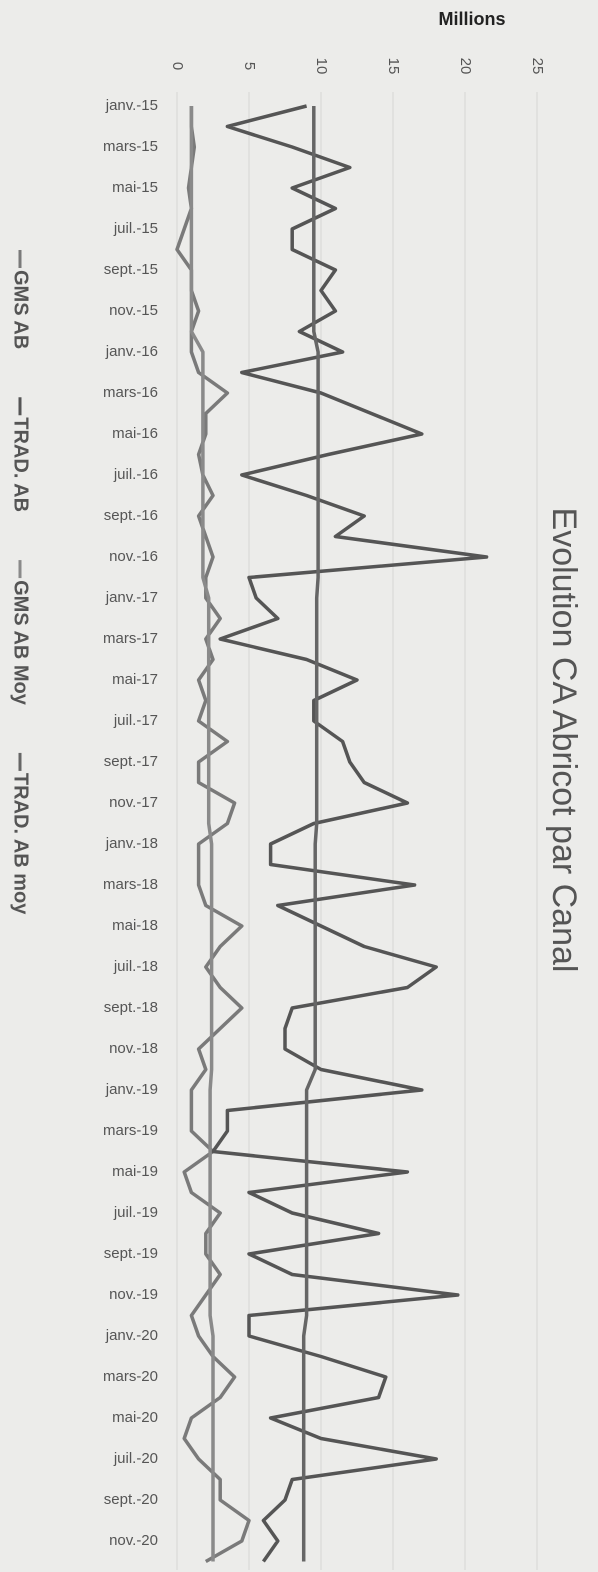 The image size is (598, 1572). Describe the element at coordinates (21, 309) in the screenshot. I see `legend-label: GMS AB` at that location.